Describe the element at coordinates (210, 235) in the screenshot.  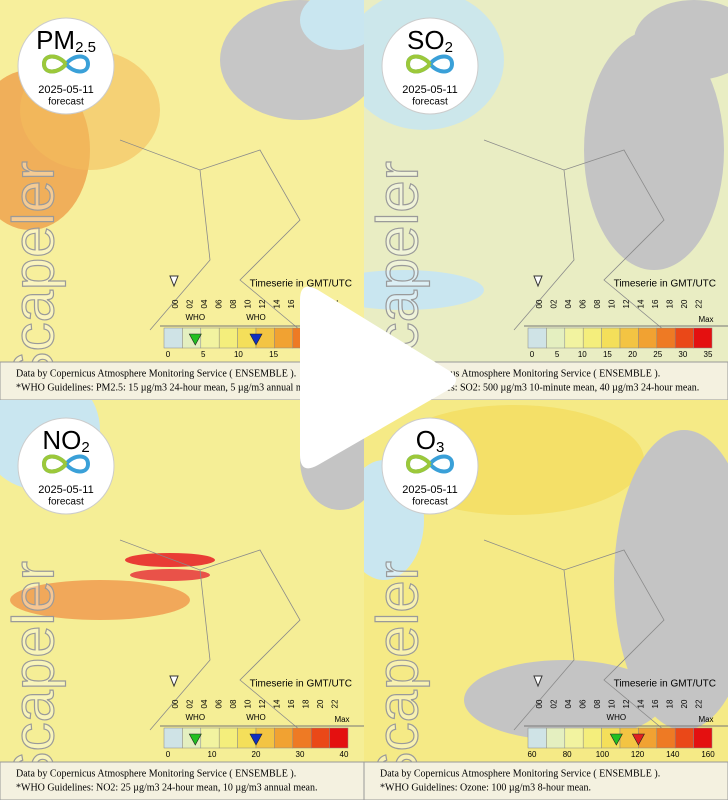
I see `border-line` at that location.